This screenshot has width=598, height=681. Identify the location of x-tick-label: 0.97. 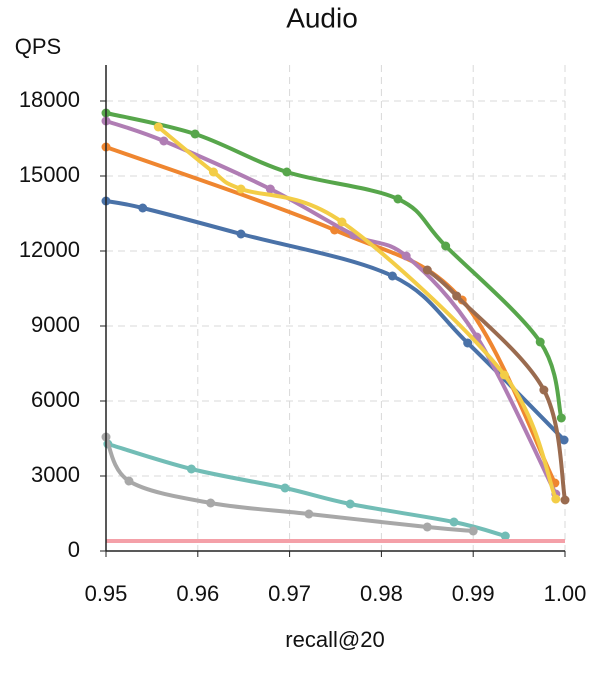
(289, 593).